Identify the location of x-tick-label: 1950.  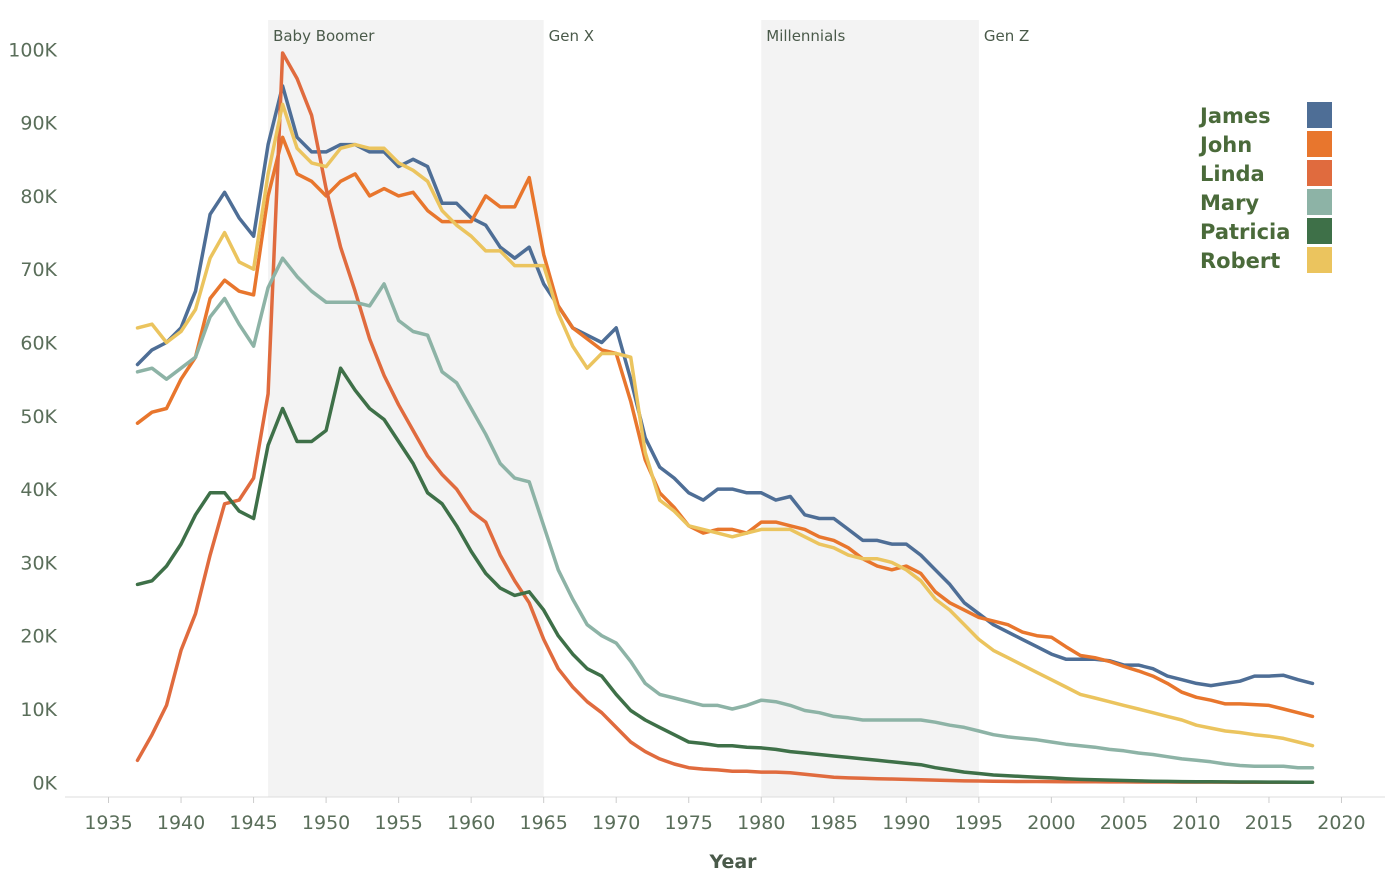
(326, 823).